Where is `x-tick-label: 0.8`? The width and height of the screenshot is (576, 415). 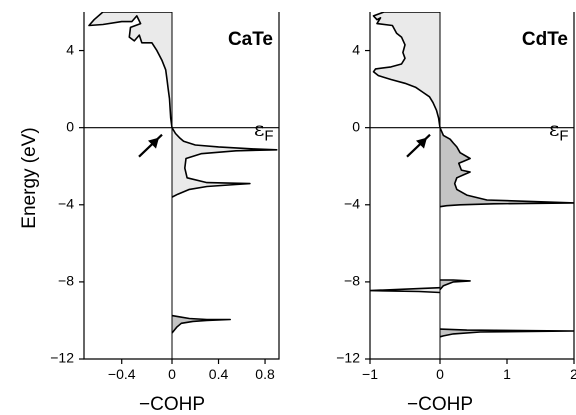 x-tick-label: 0.8 is located at coordinates (265, 374).